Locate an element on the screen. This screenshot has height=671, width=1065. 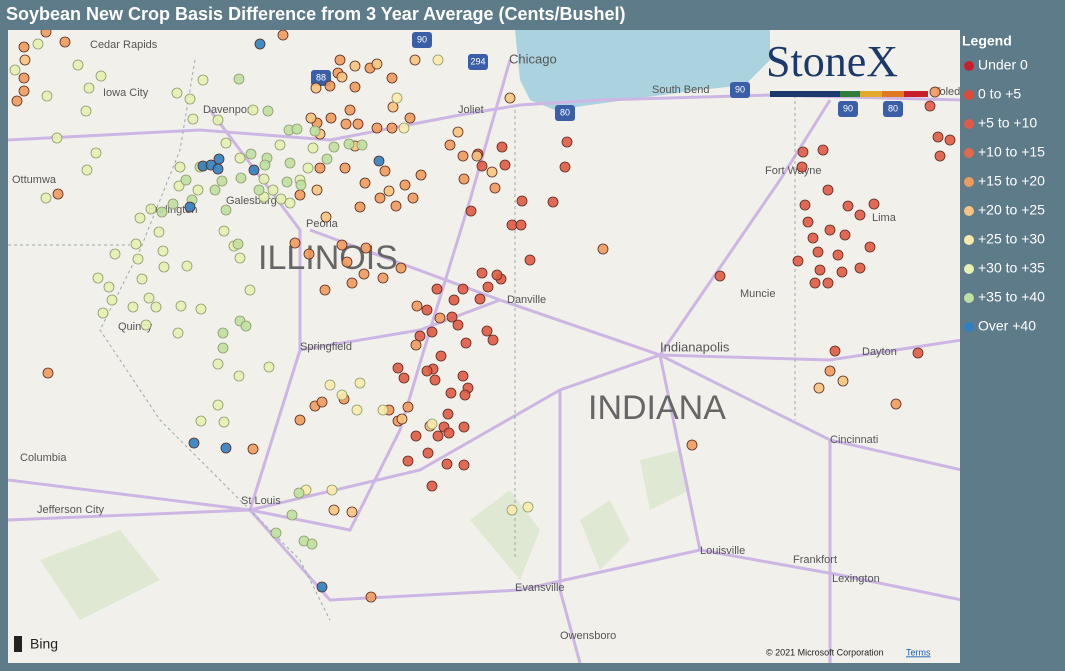
place-label: Dayton is located at coordinates (879, 352).